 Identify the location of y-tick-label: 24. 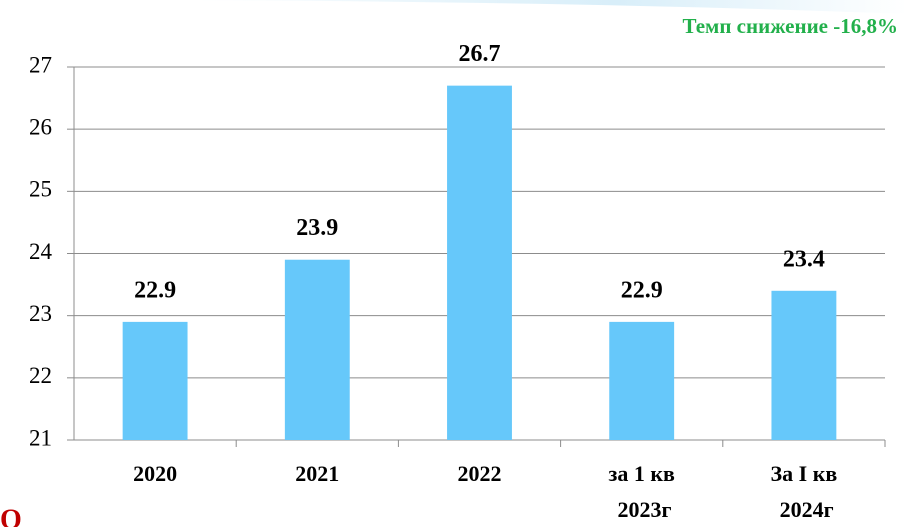
(41, 251).